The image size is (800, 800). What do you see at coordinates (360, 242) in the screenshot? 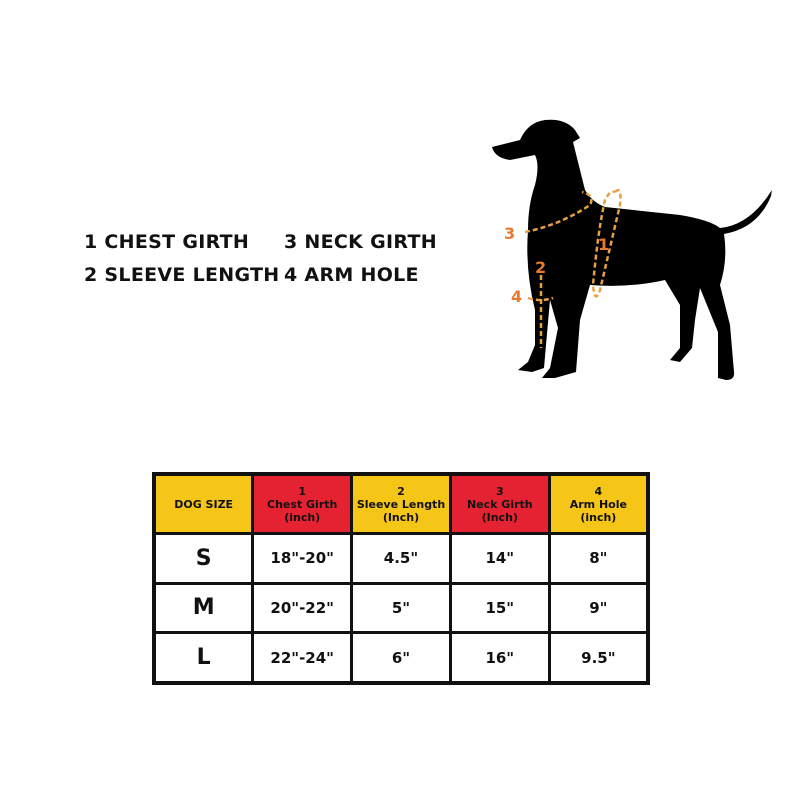
I see `legend-neck-girth: 3 NECK GIRTH` at bounding box center [360, 242].